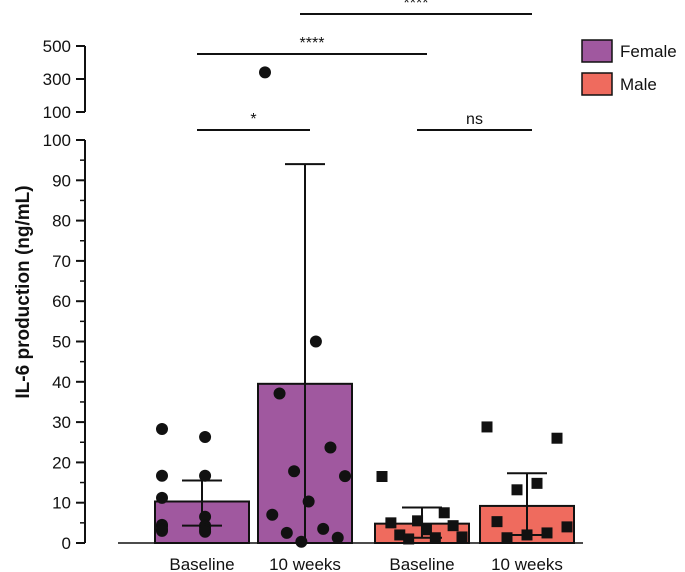 The width and height of the screenshot is (685, 572). What do you see at coordinates (61, 382) in the screenshot?
I see `y-tick-label: 40` at bounding box center [61, 382].